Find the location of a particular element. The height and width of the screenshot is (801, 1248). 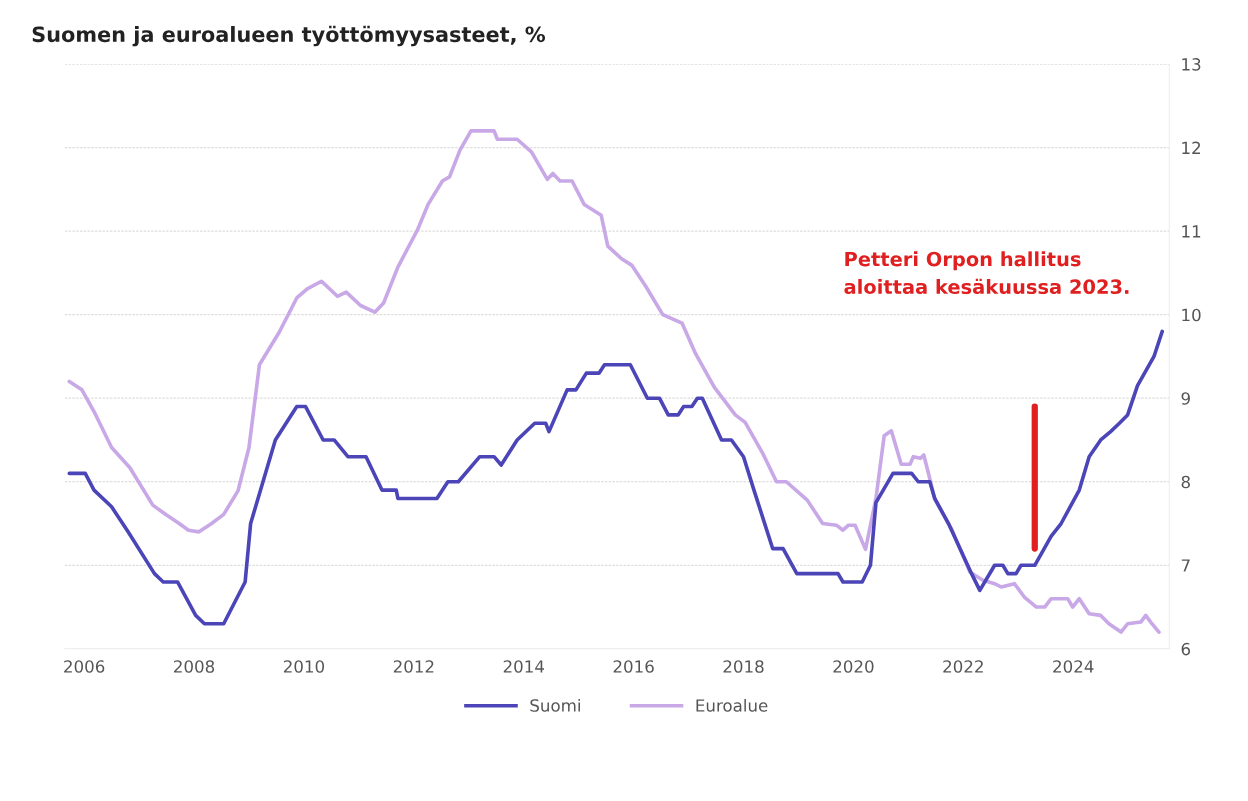

x-tick-label: 2024 is located at coordinates (1073, 666).